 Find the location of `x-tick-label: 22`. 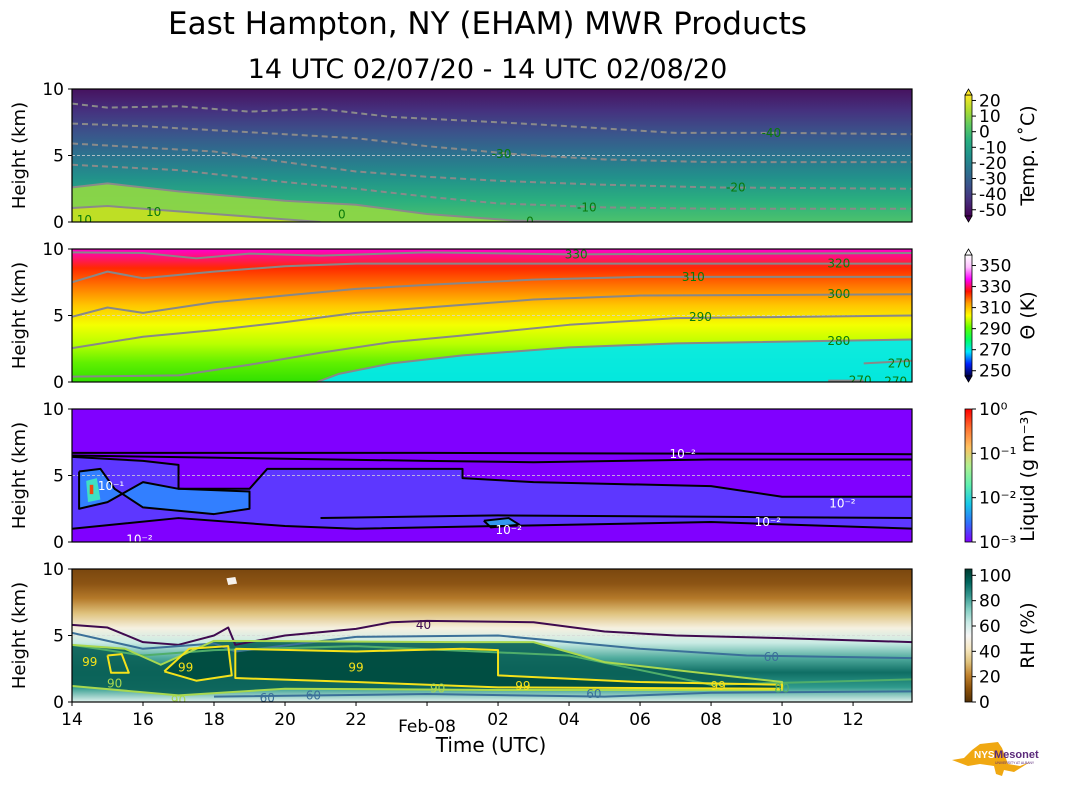

x-tick-label: 22 is located at coordinates (356, 720).